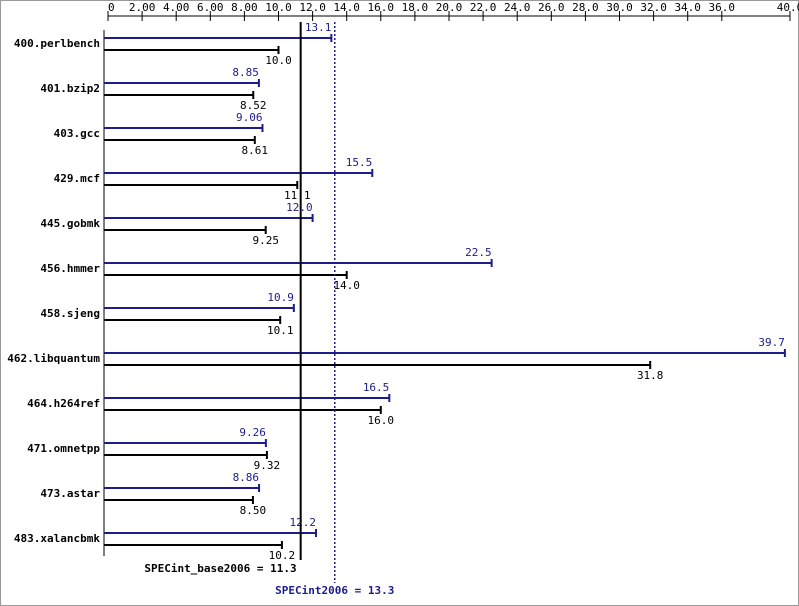  Describe the element at coordinates (142, 7) in the screenshot. I see `x-tick-label: 2.00` at that location.